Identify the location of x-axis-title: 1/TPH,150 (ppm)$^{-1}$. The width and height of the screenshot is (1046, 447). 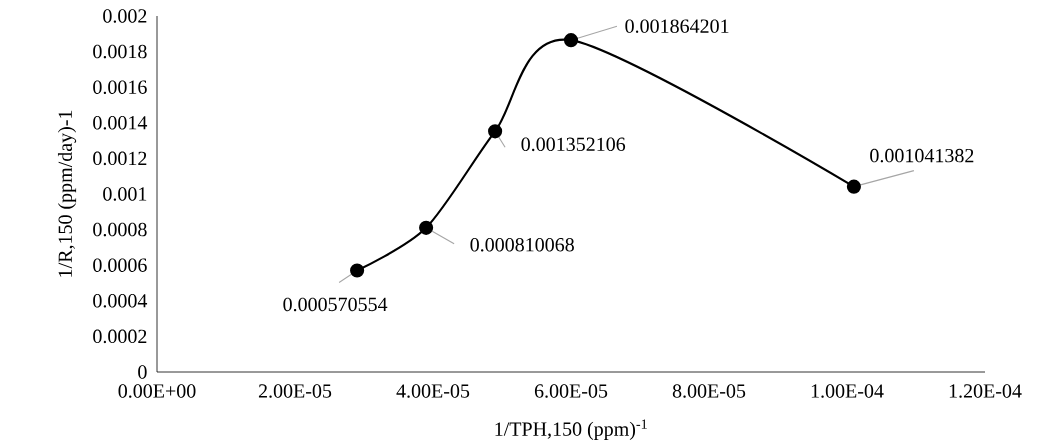
(571, 429).